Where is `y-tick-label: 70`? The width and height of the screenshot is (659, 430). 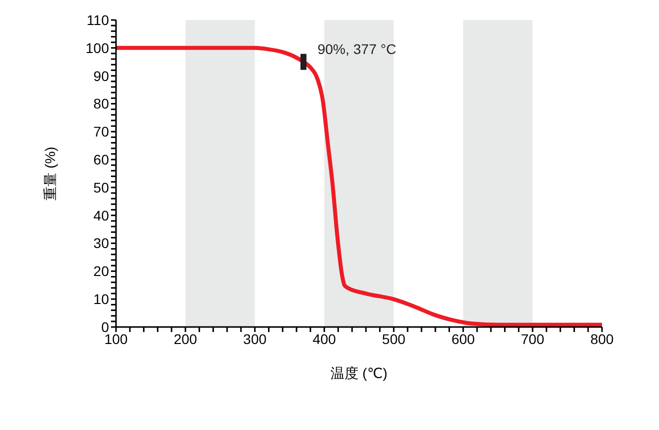 y-tick-label: 70 is located at coordinates (101, 132).